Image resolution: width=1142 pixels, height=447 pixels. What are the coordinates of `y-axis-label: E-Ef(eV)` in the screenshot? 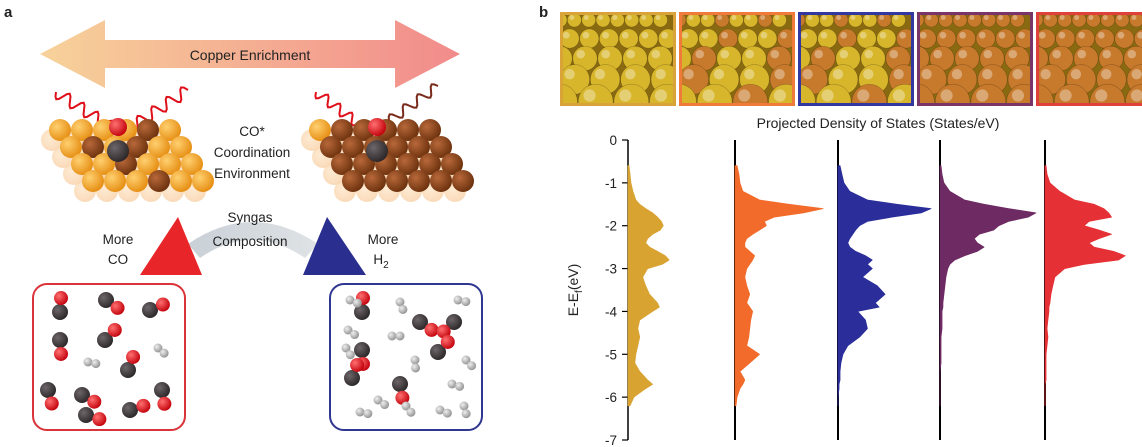 It's located at (575, 290).